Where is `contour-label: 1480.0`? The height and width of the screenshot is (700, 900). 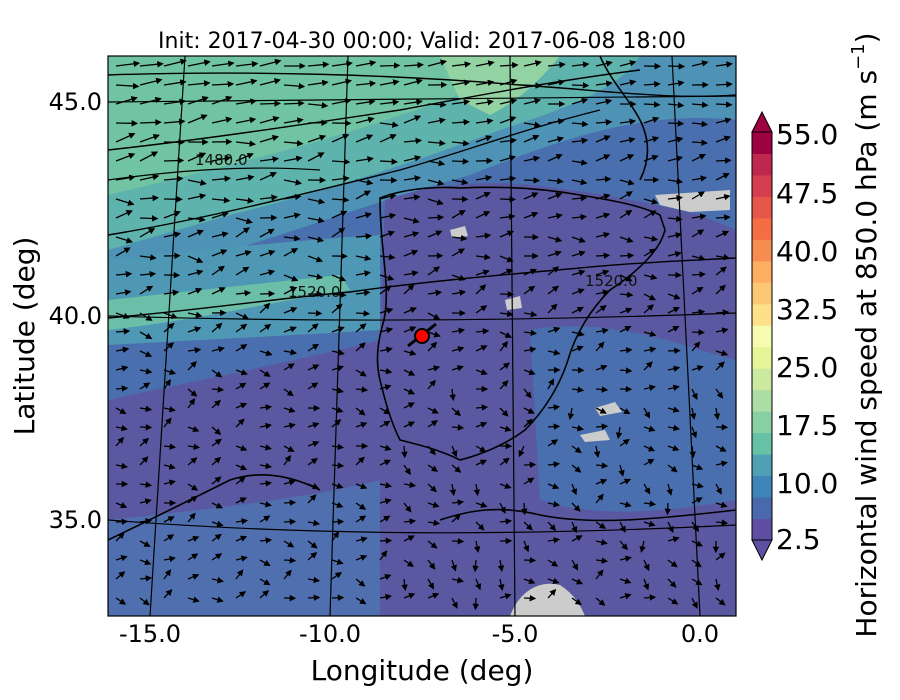
contour-label: 1480.0 is located at coordinates (221, 160).